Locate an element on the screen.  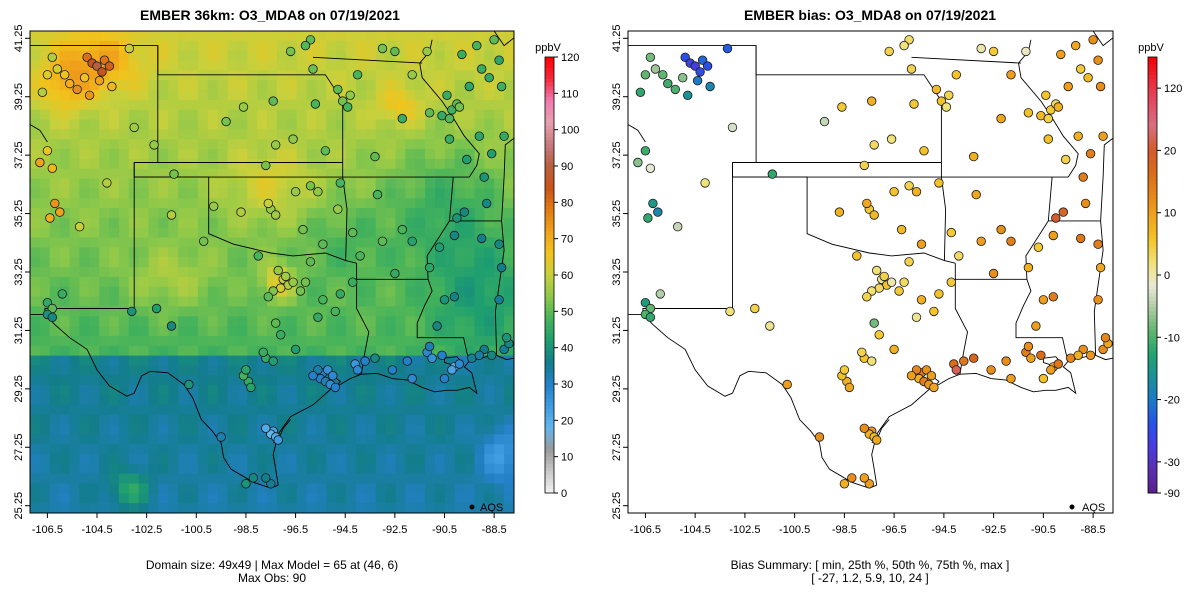
longitude-tick-label: -92.5 is located at coordinates (993, 530).